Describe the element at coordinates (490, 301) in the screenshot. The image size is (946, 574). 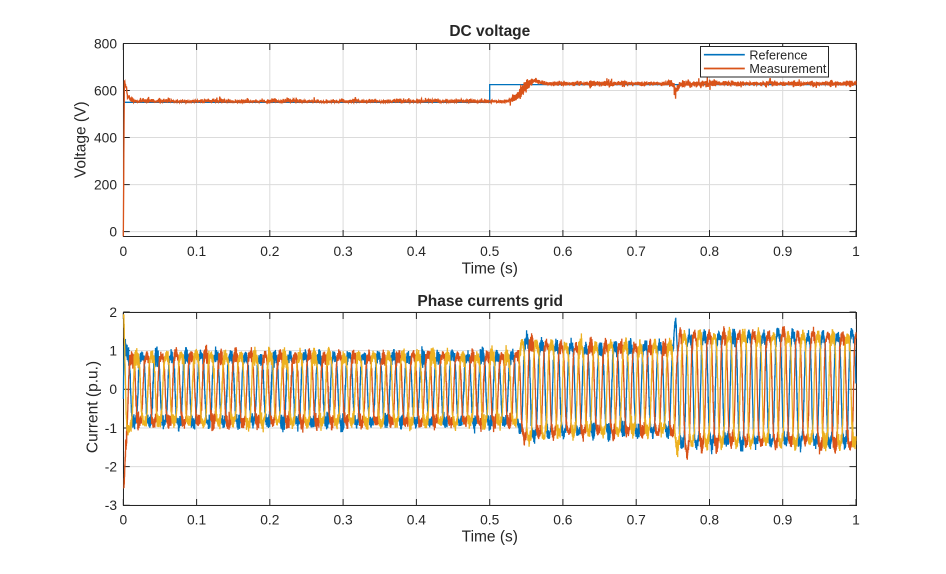
I see `svg-text: Phase currents grid` at that location.